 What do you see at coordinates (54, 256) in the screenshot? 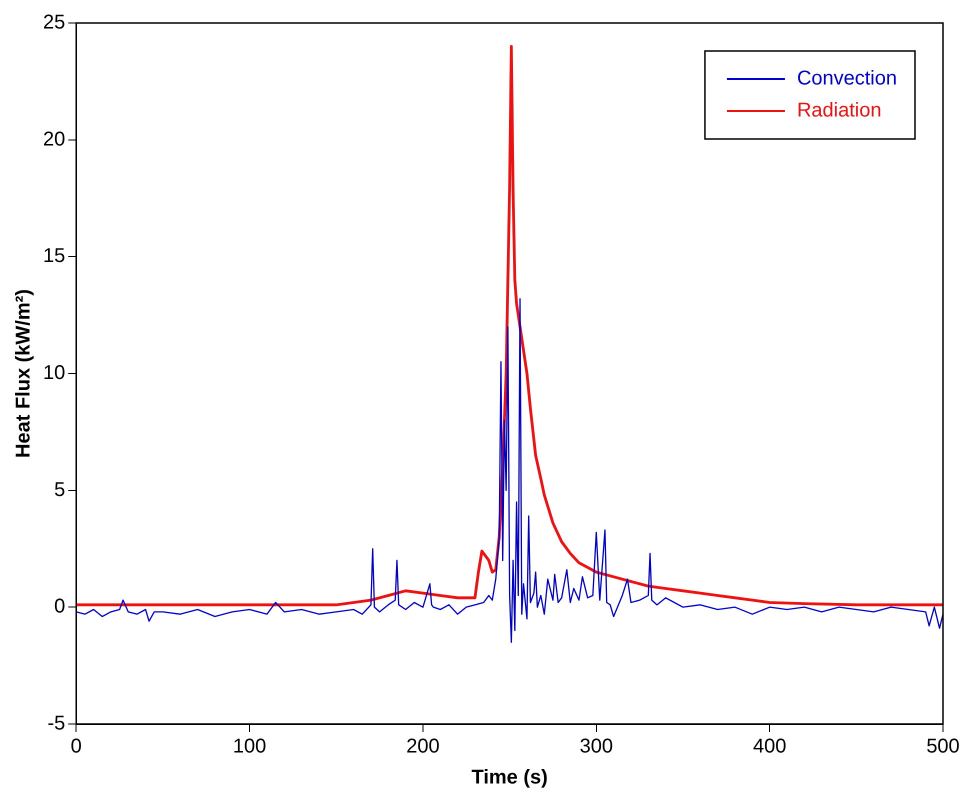
I see `y-tick-label: 15` at bounding box center [54, 256].